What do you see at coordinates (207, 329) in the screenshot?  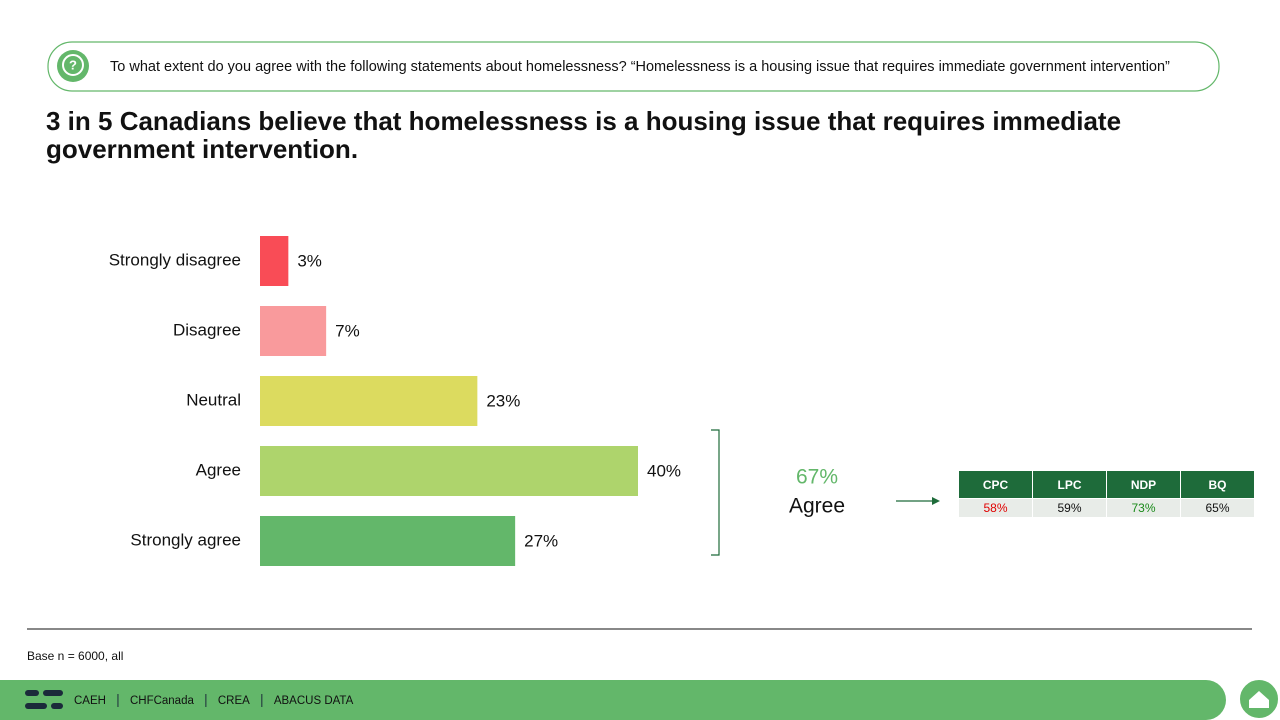 I see `category-label: Disagree` at bounding box center [207, 329].